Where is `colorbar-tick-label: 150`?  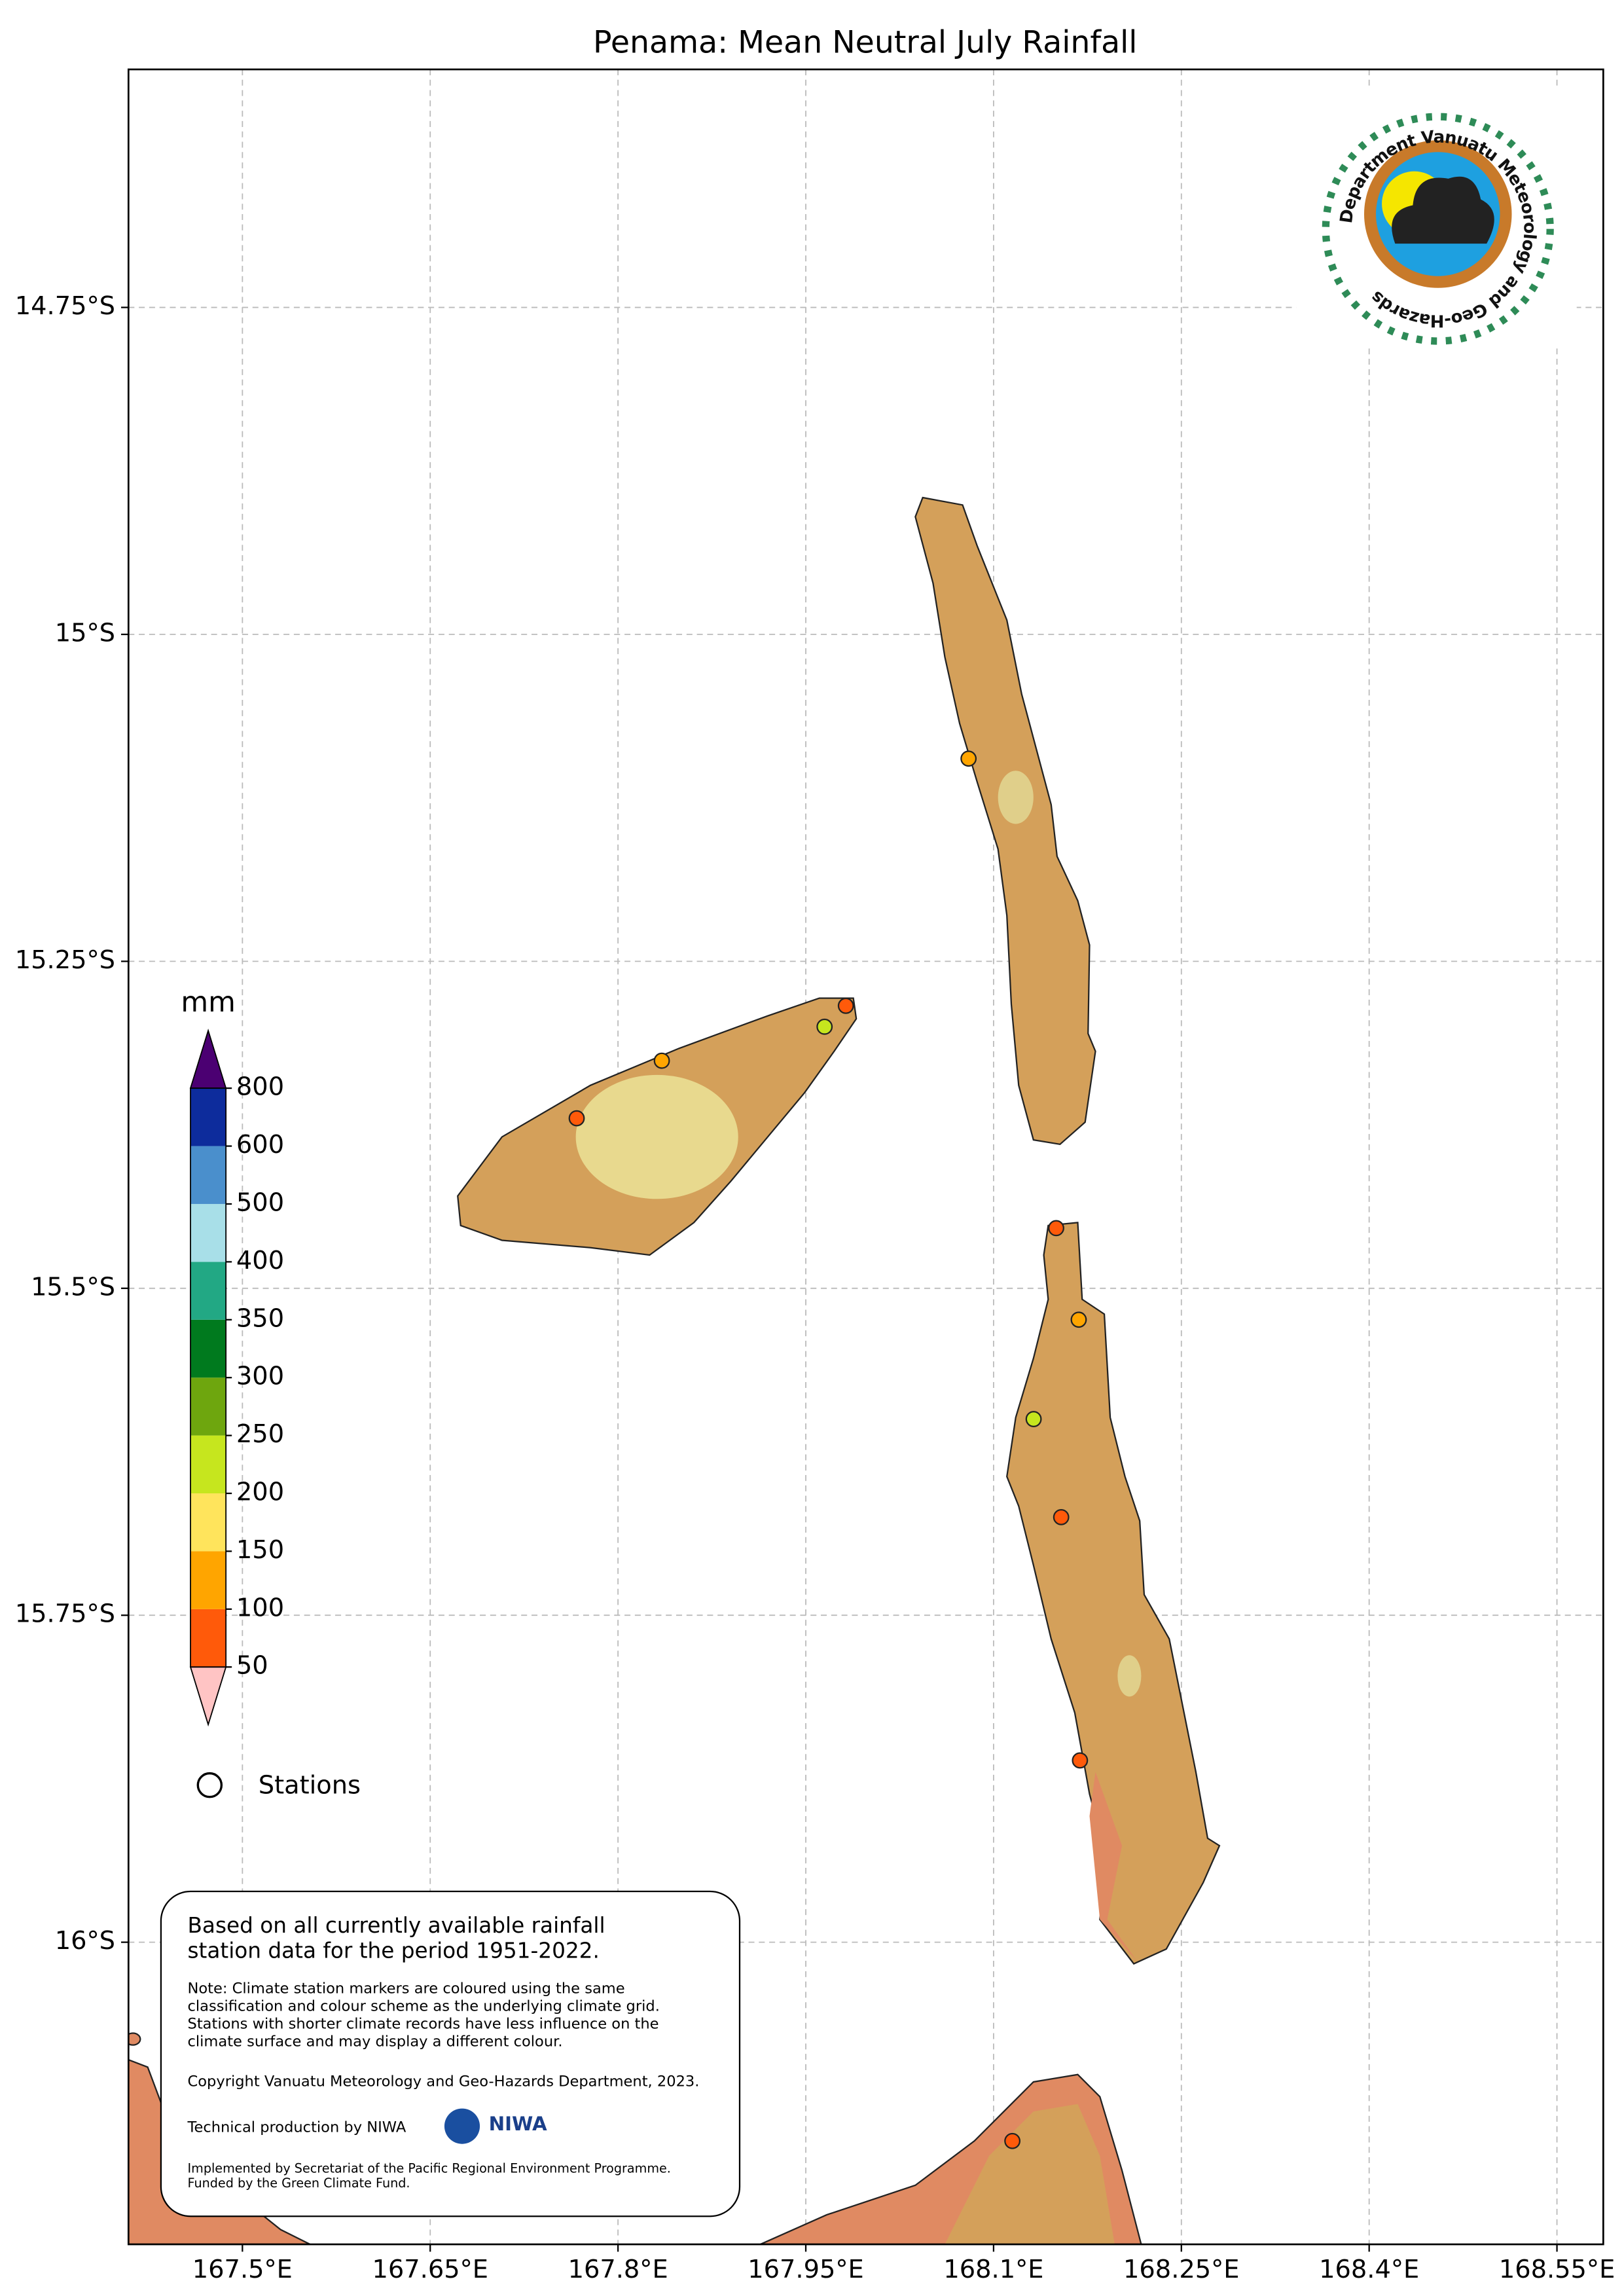 colorbar-tick-label: 150 is located at coordinates (260, 1550).